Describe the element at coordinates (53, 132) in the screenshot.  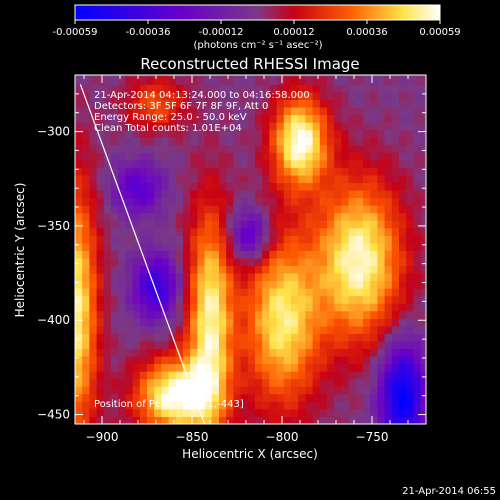
I see `y-tick-label: −300` at that location.